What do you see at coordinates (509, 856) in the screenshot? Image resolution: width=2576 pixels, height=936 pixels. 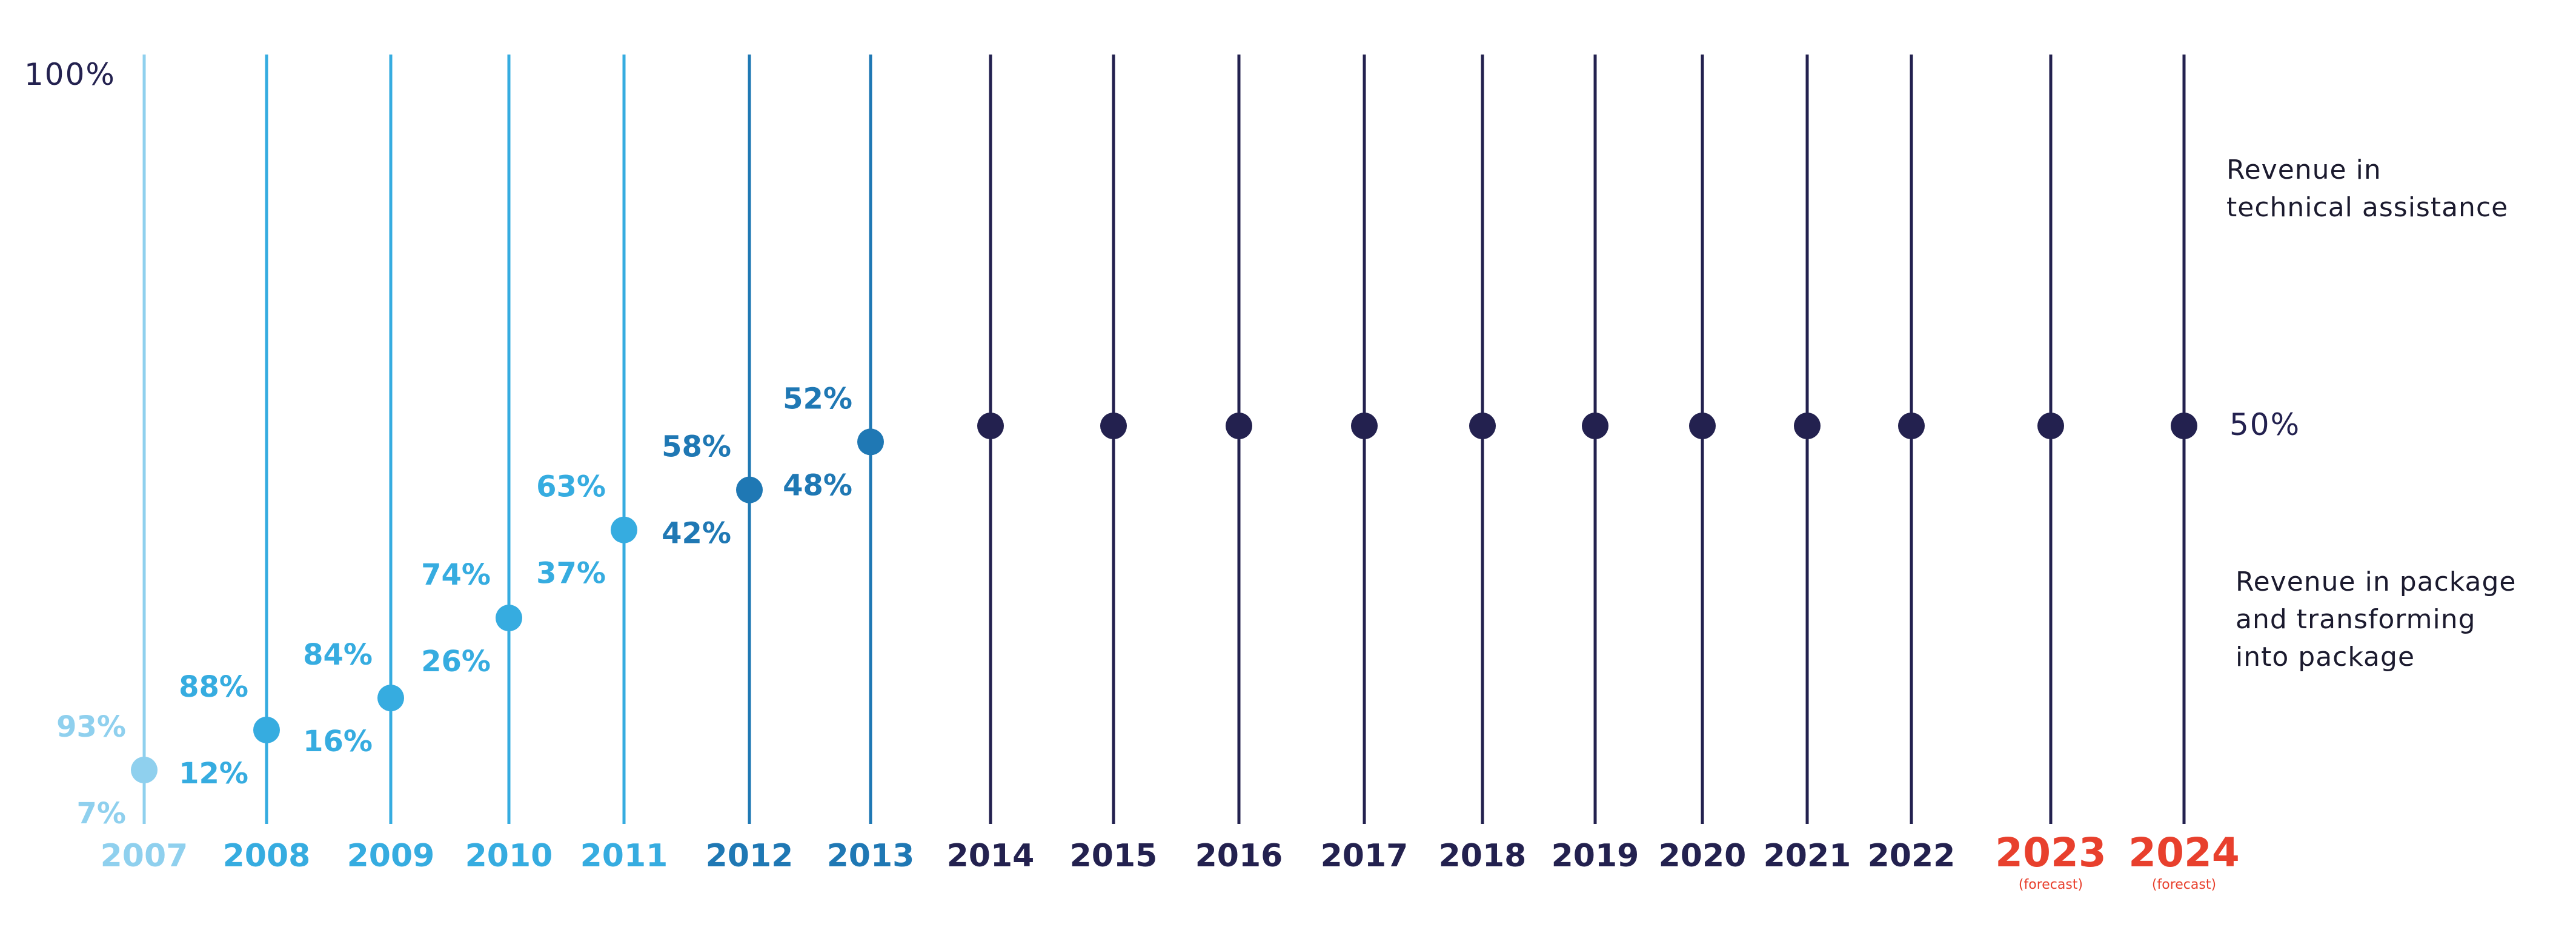 I see `year-label-2010: 2010` at bounding box center [509, 856].